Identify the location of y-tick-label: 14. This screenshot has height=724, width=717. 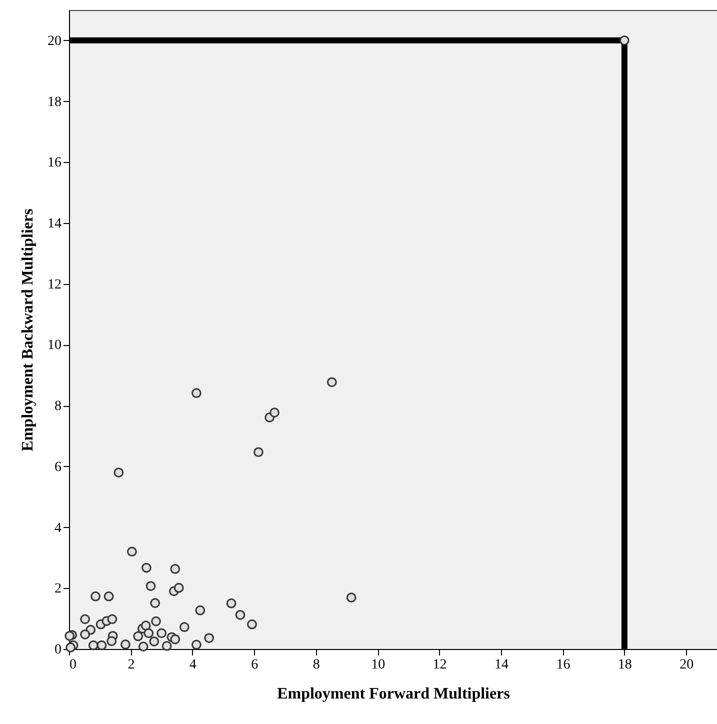
(55, 224).